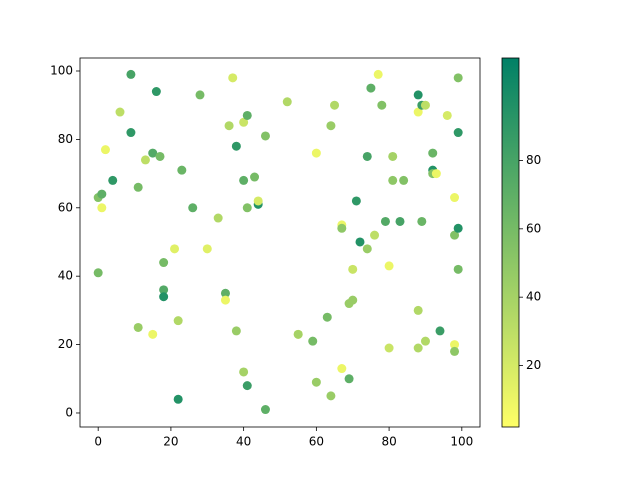  What do you see at coordinates (510, 242) in the screenshot?
I see `colorbar` at bounding box center [510, 242].